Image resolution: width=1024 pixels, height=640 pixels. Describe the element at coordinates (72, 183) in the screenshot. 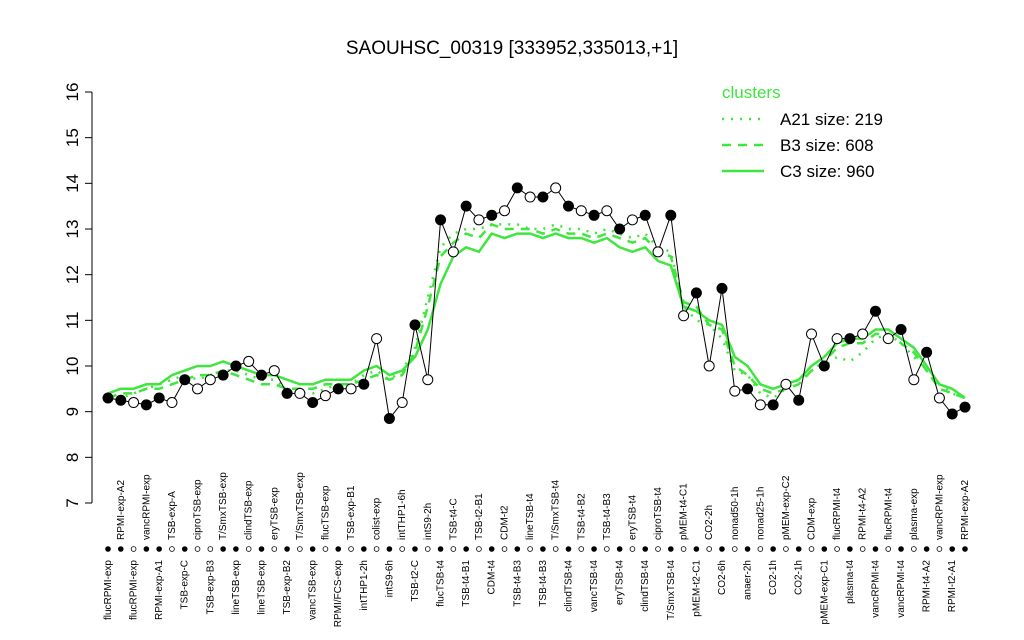

I see `y-tick-label: 14` at that location.